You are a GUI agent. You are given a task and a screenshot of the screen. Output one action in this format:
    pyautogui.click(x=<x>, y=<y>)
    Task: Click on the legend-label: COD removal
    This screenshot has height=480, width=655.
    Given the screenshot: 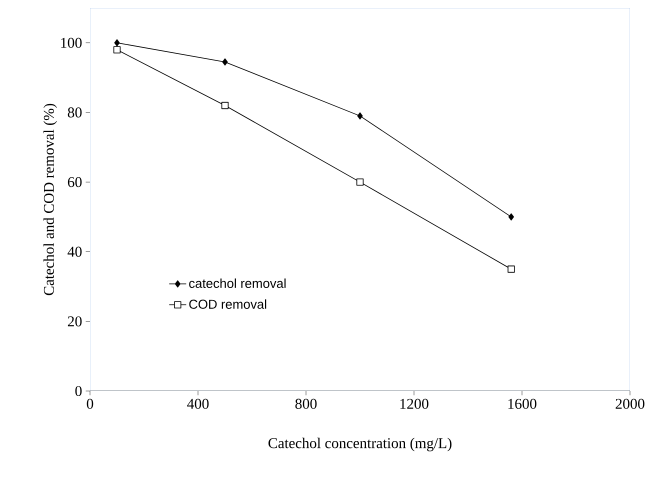 What is the action you would take?
    pyautogui.click(x=227, y=304)
    